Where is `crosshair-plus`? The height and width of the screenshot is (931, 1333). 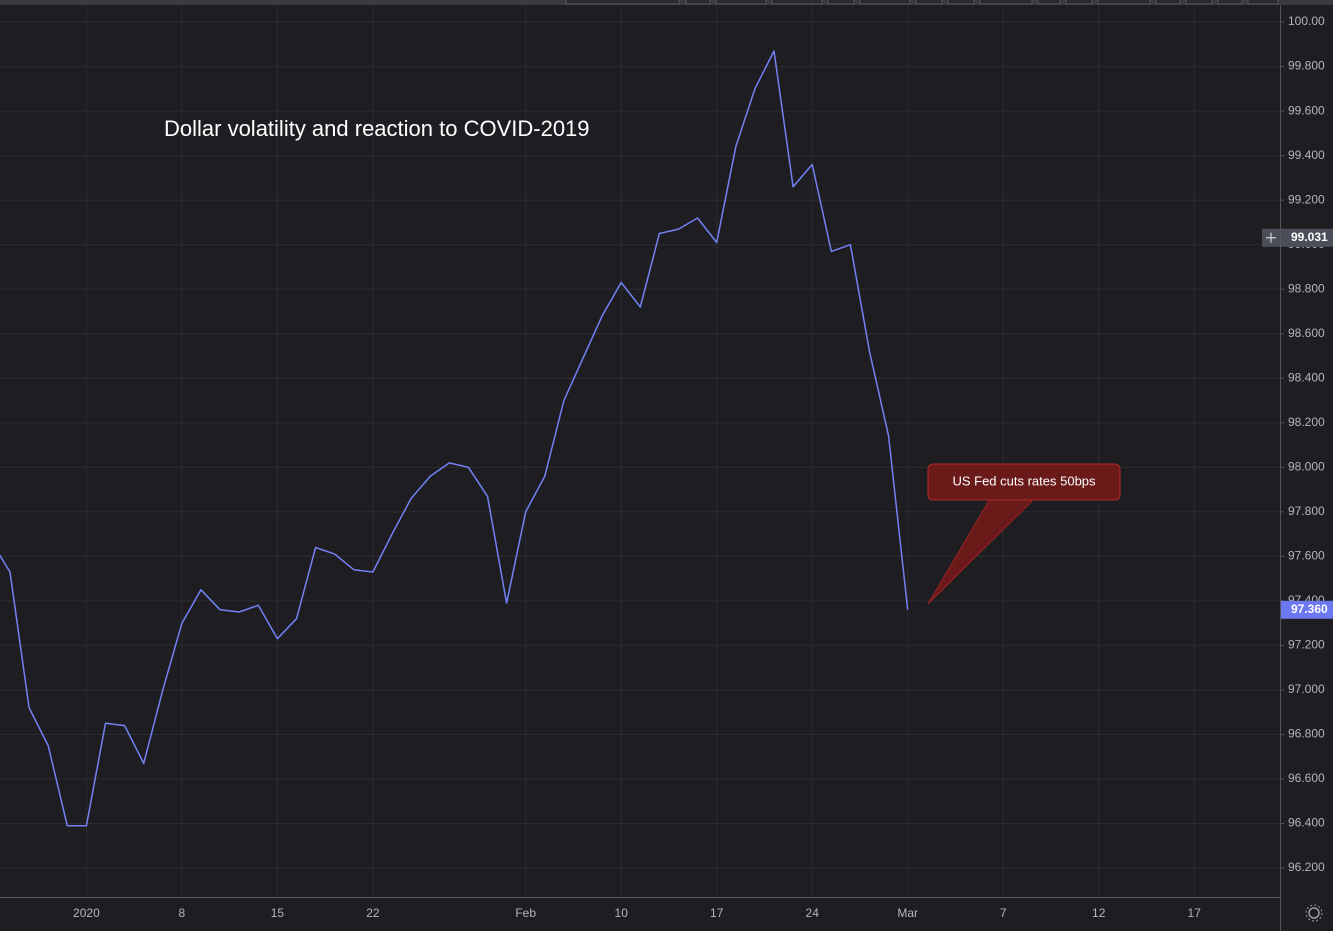 crosshair-plus is located at coordinates (1271, 237).